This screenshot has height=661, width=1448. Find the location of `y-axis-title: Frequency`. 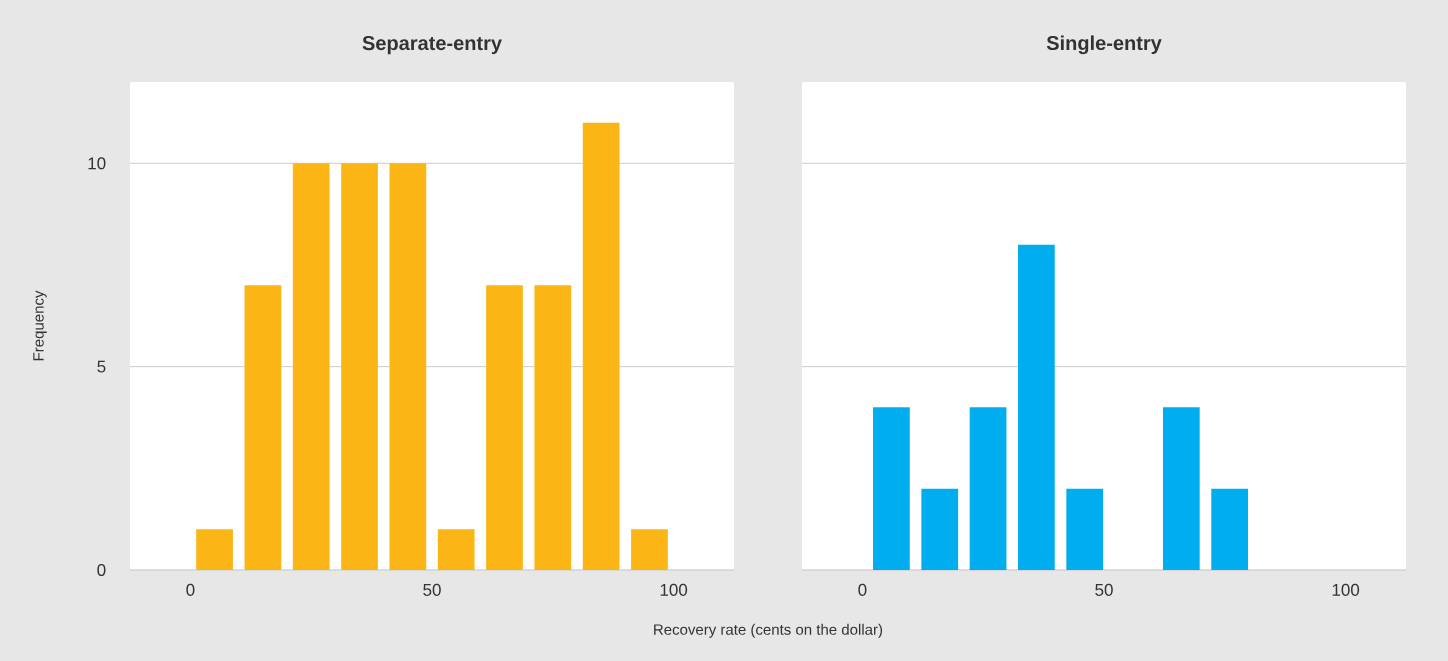

y-axis-title: Frequency is located at coordinates (40, 325).